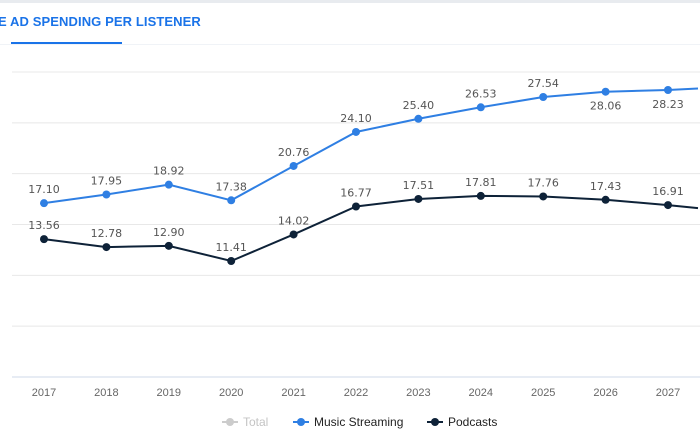 The height and width of the screenshot is (441, 700). What do you see at coordinates (418, 393) in the screenshot?
I see `x-tick-label: 2023` at bounding box center [418, 393].